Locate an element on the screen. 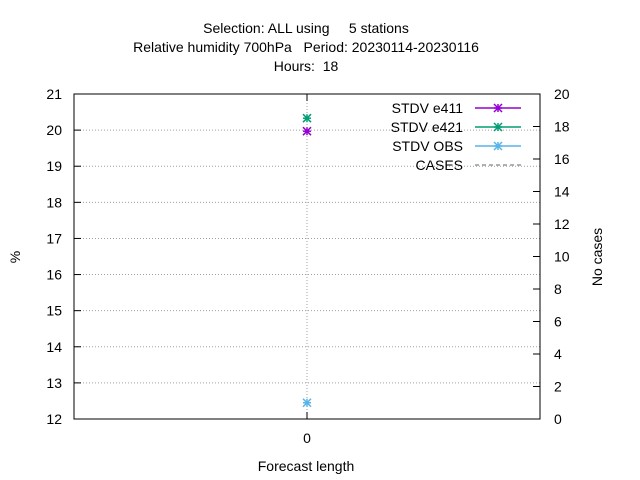 This screenshot has width=640, height=480. y-tick-label: 13 is located at coordinates (54, 383).